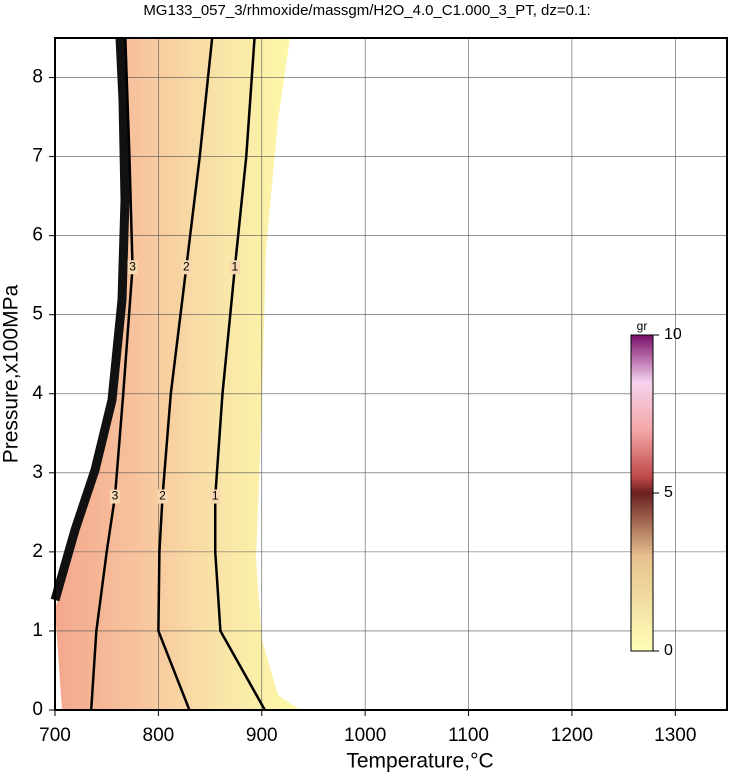 Image resolution: width=734 pixels, height=776 pixels. I want to click on y-tick-label: 3, so click(37, 472).